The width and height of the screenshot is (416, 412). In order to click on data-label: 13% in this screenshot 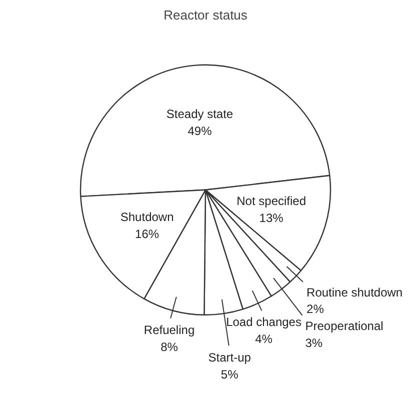, I will do `click(271, 217)`.